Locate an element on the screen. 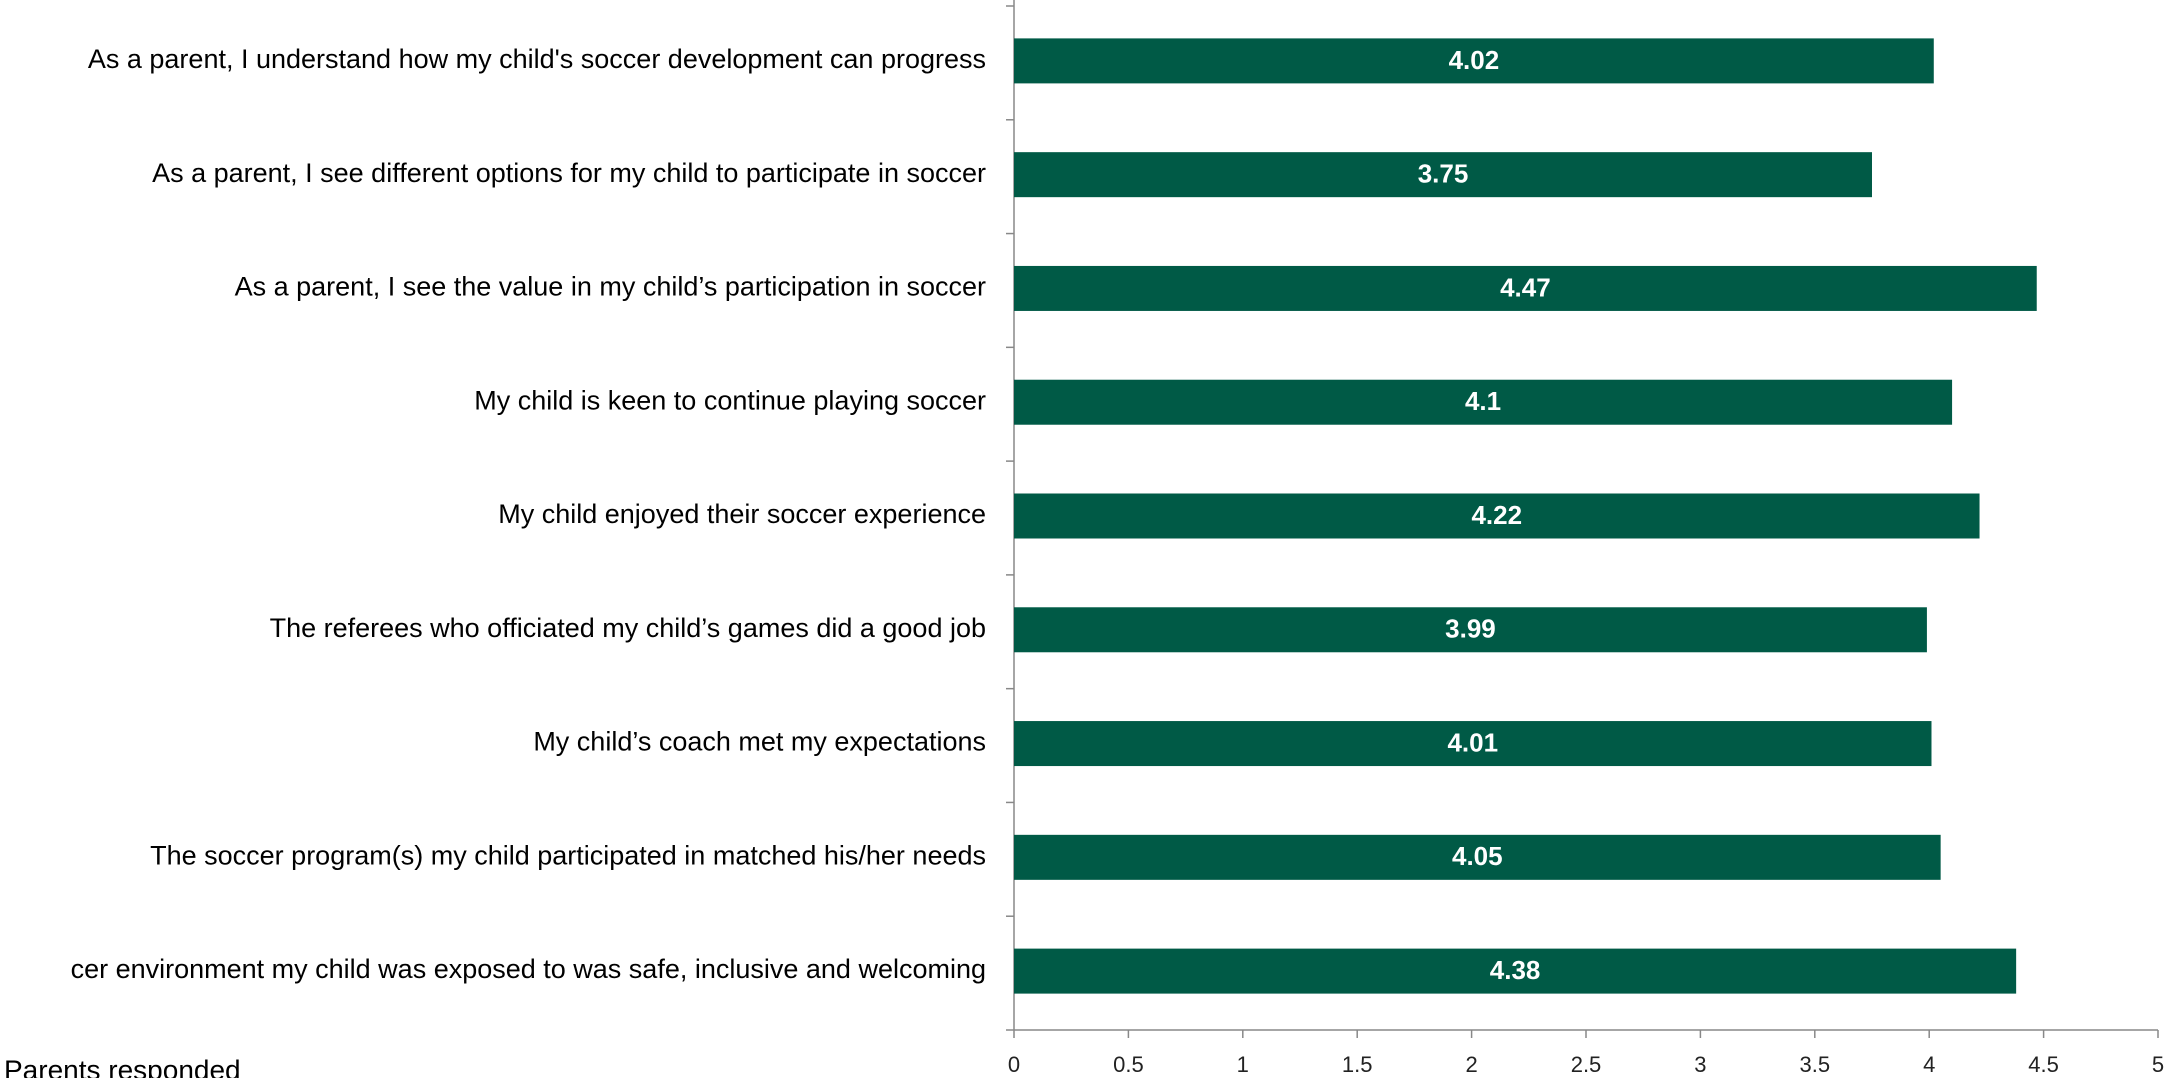 The width and height of the screenshot is (2176, 1078). value-label: 4.47 is located at coordinates (1525, 287).